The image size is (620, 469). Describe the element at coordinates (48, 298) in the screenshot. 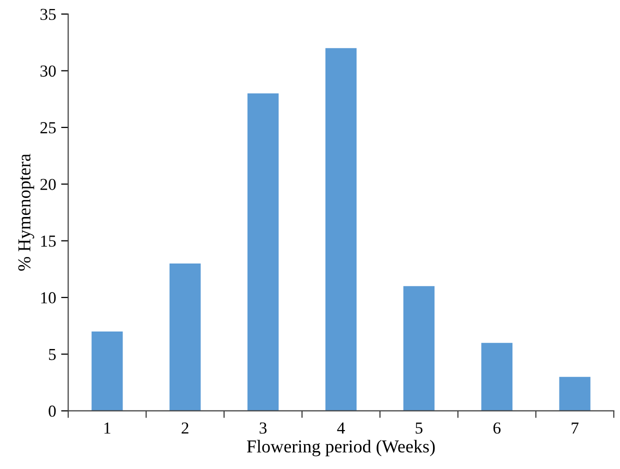

I see `y-tick-label: 10` at that location.